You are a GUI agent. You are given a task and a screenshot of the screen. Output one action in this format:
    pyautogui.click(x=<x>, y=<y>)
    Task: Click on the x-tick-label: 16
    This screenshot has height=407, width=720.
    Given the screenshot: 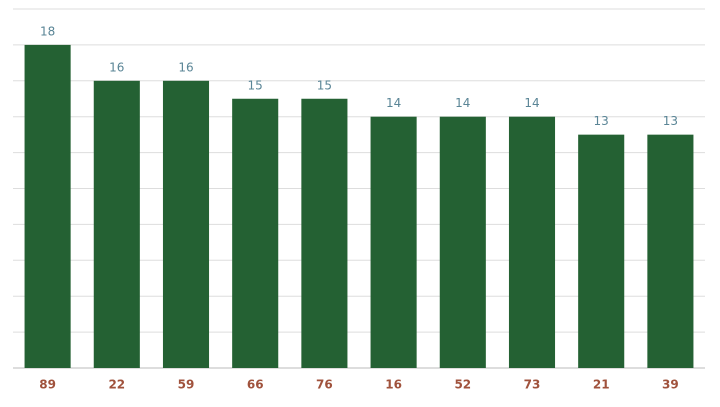 What is the action you would take?
    pyautogui.click(x=393, y=385)
    